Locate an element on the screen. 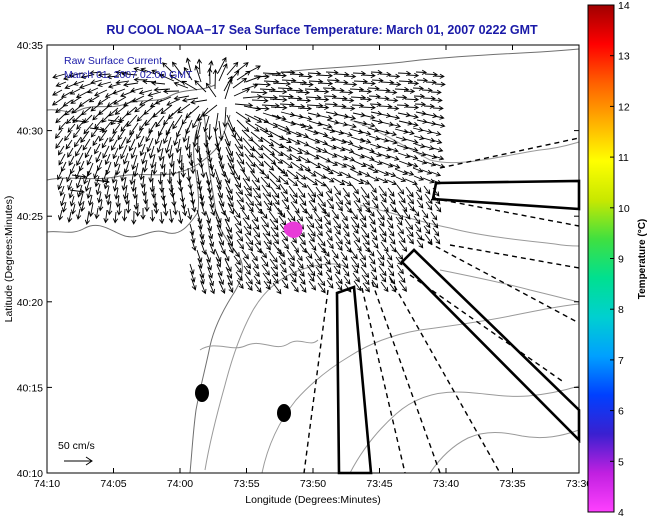 The image size is (651, 519). colorbar-tick-label: 12 is located at coordinates (624, 107).